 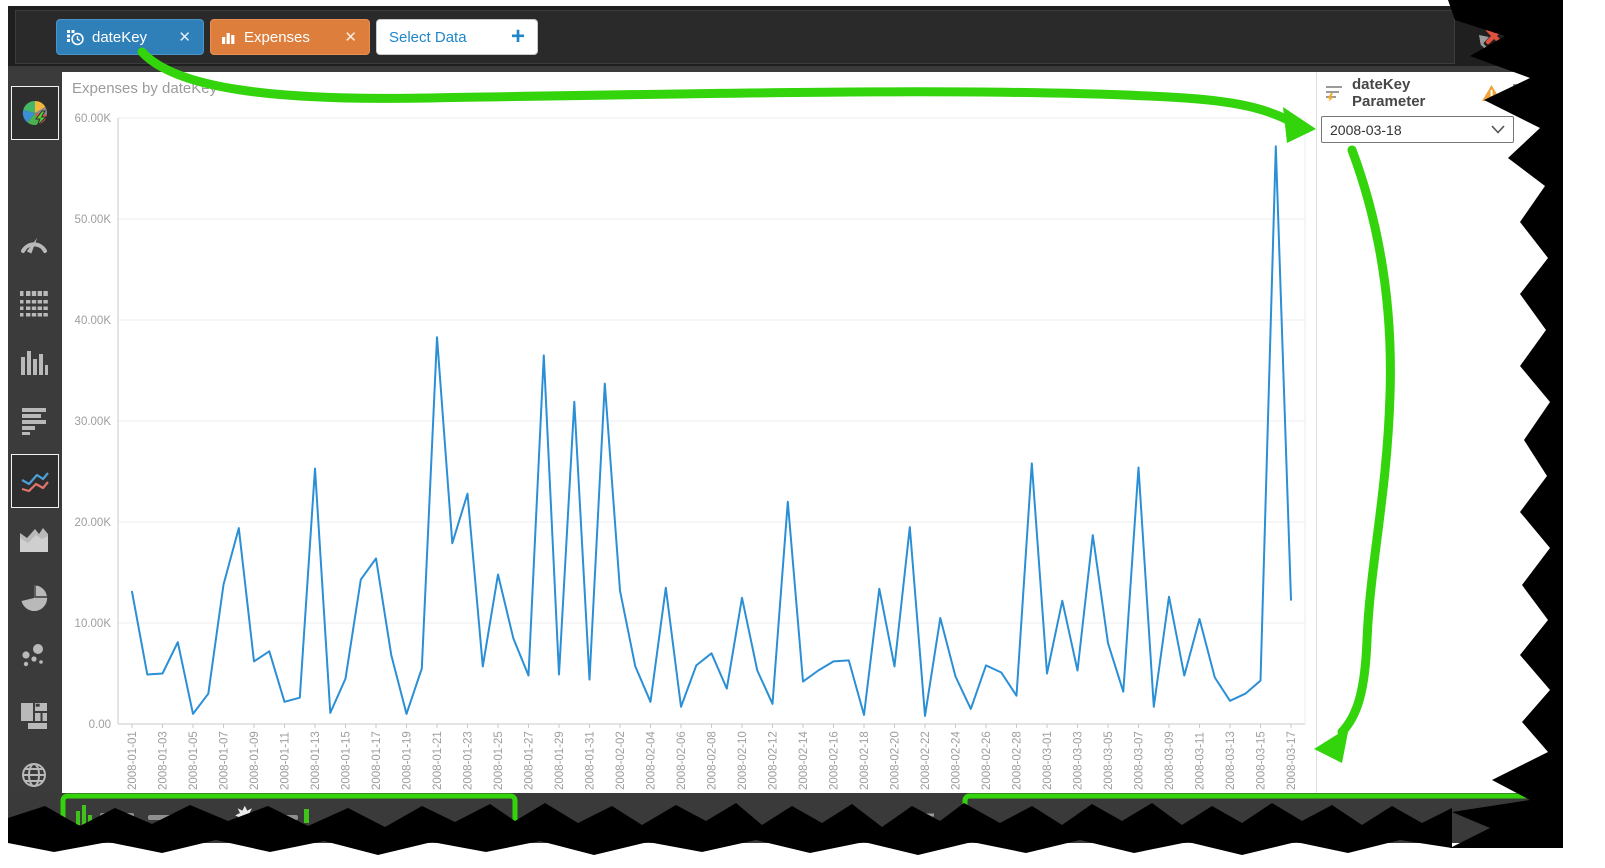 I want to click on tab-datekey: dateKey ✕, so click(x=130, y=37).